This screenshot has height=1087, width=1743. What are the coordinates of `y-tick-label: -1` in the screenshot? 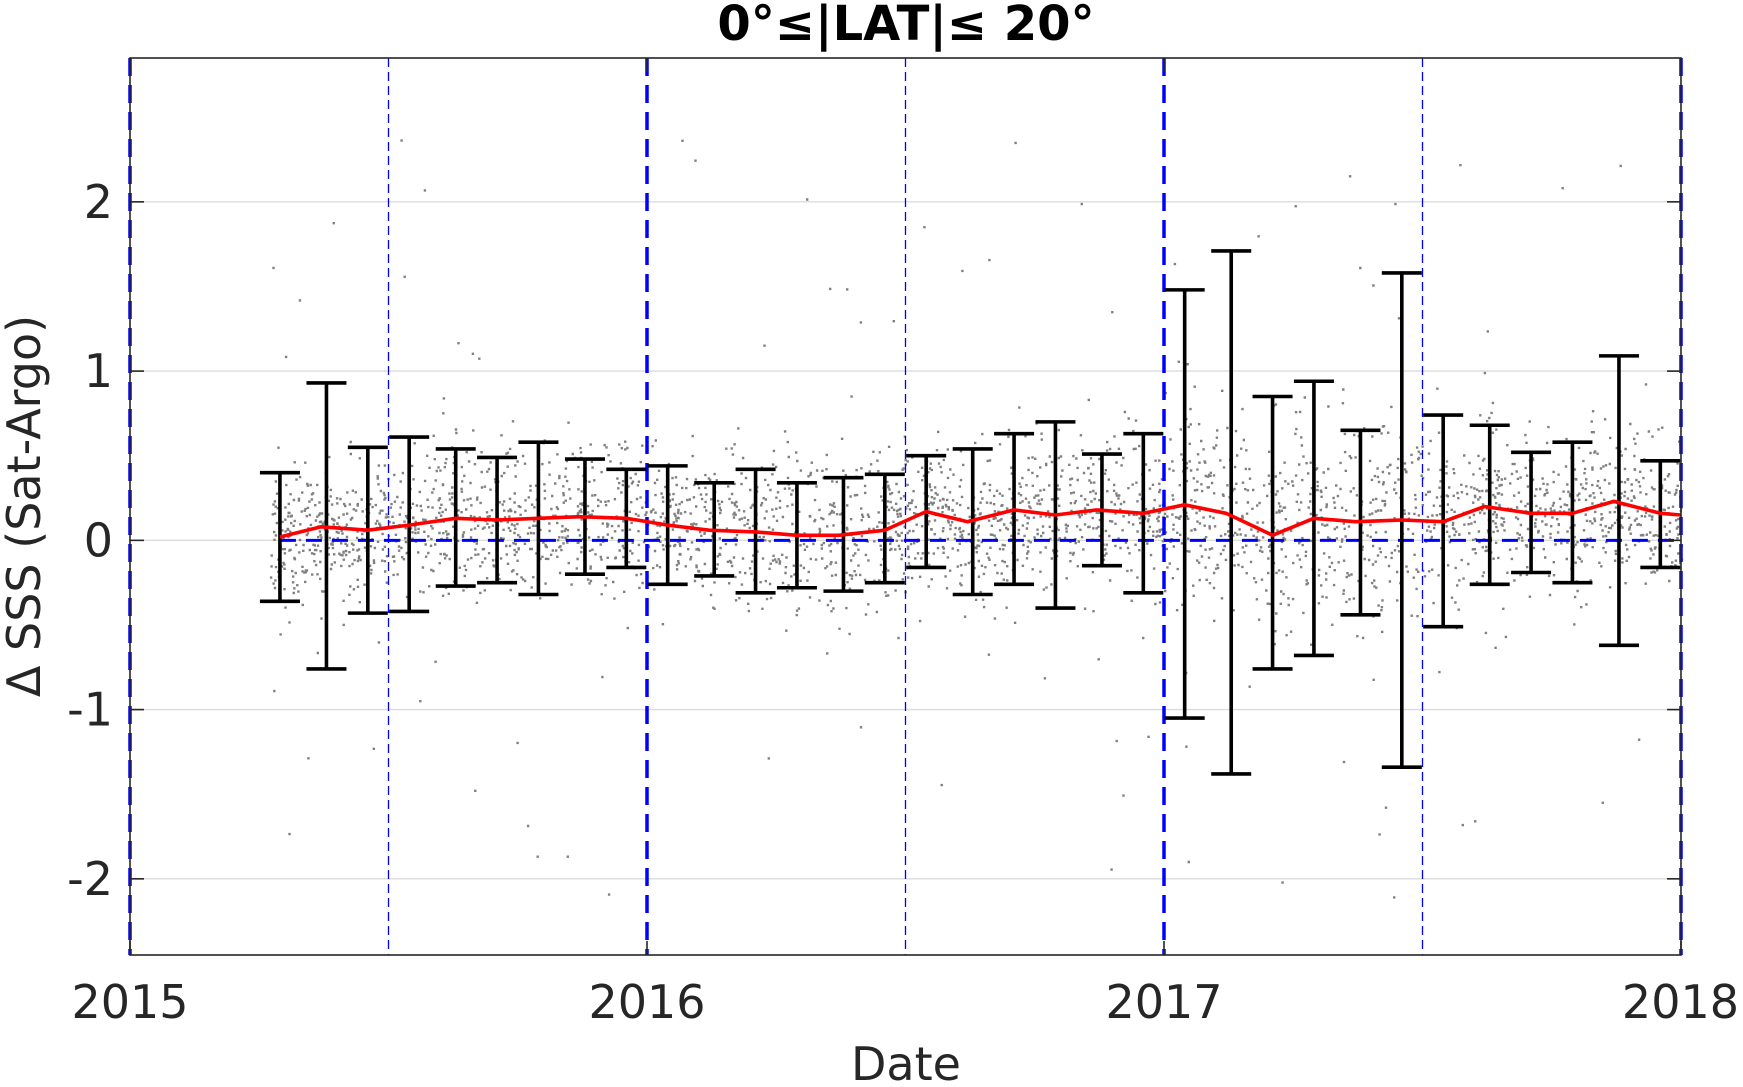 It's located at (90, 710).